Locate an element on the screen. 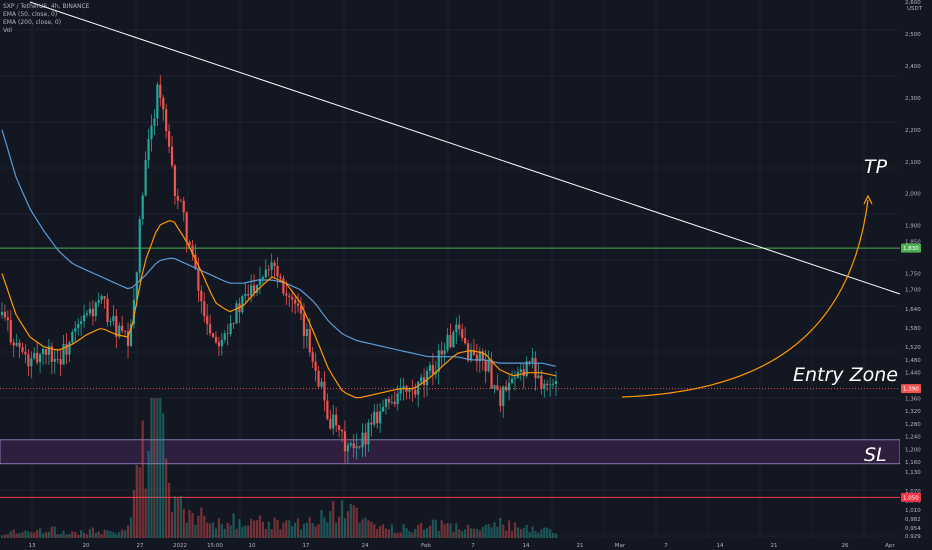  entry-zone-annotation: Entry Zone is located at coordinates (845, 375).